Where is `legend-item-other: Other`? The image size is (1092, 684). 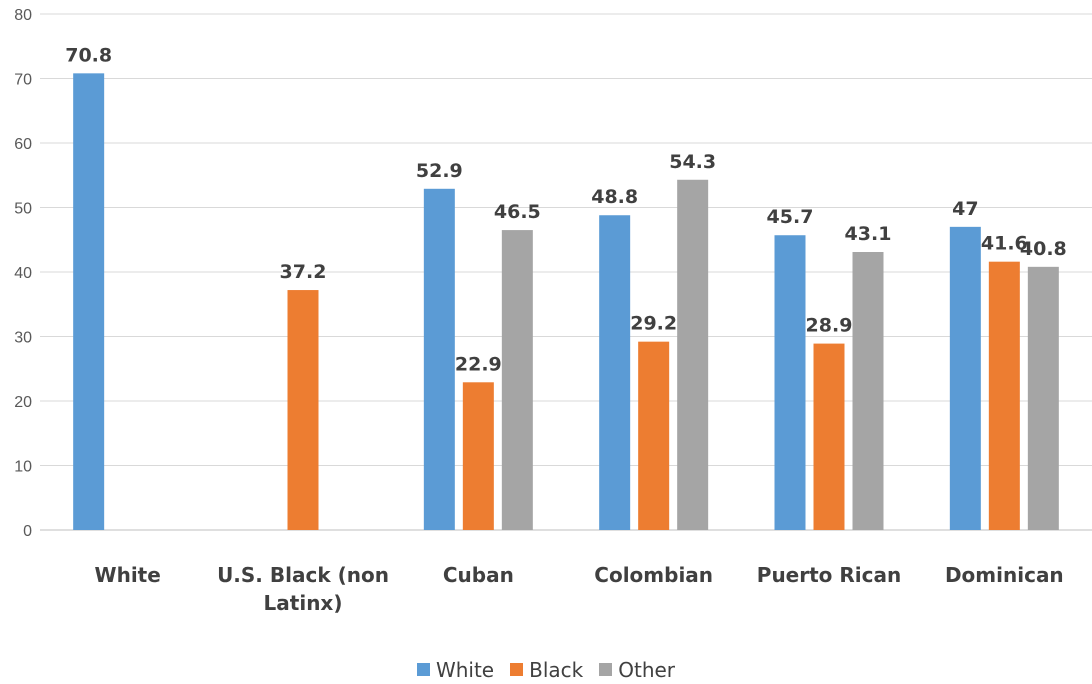 legend-item-other: Other is located at coordinates (637, 670).